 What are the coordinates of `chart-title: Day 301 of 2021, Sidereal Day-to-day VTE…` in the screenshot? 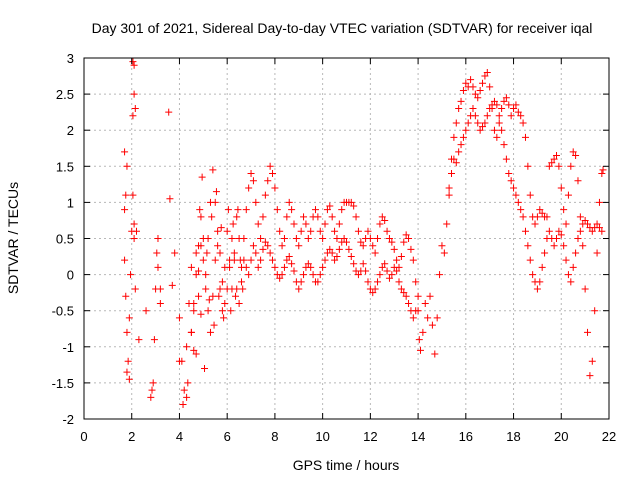 It's located at (342, 28).